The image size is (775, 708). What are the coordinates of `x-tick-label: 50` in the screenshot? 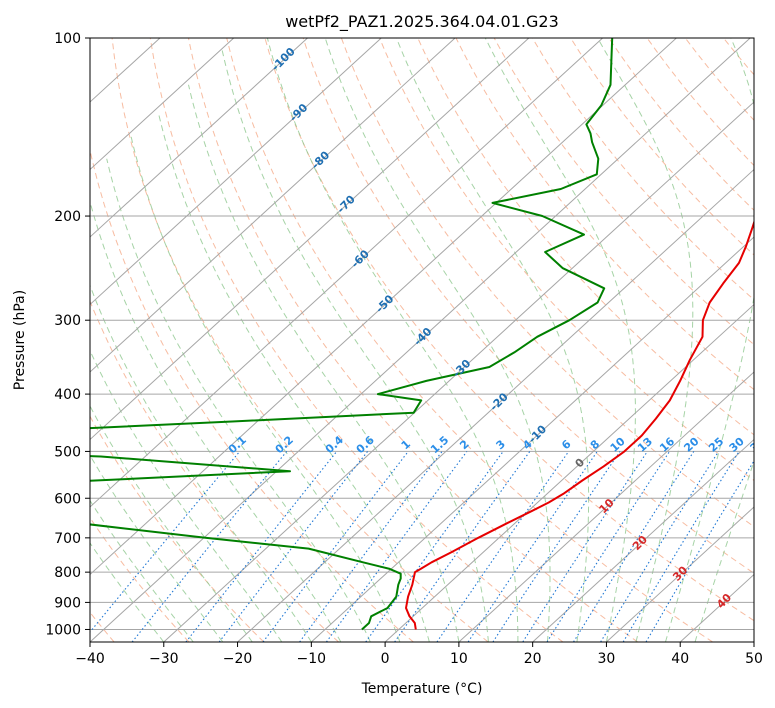 It's located at (754, 659).